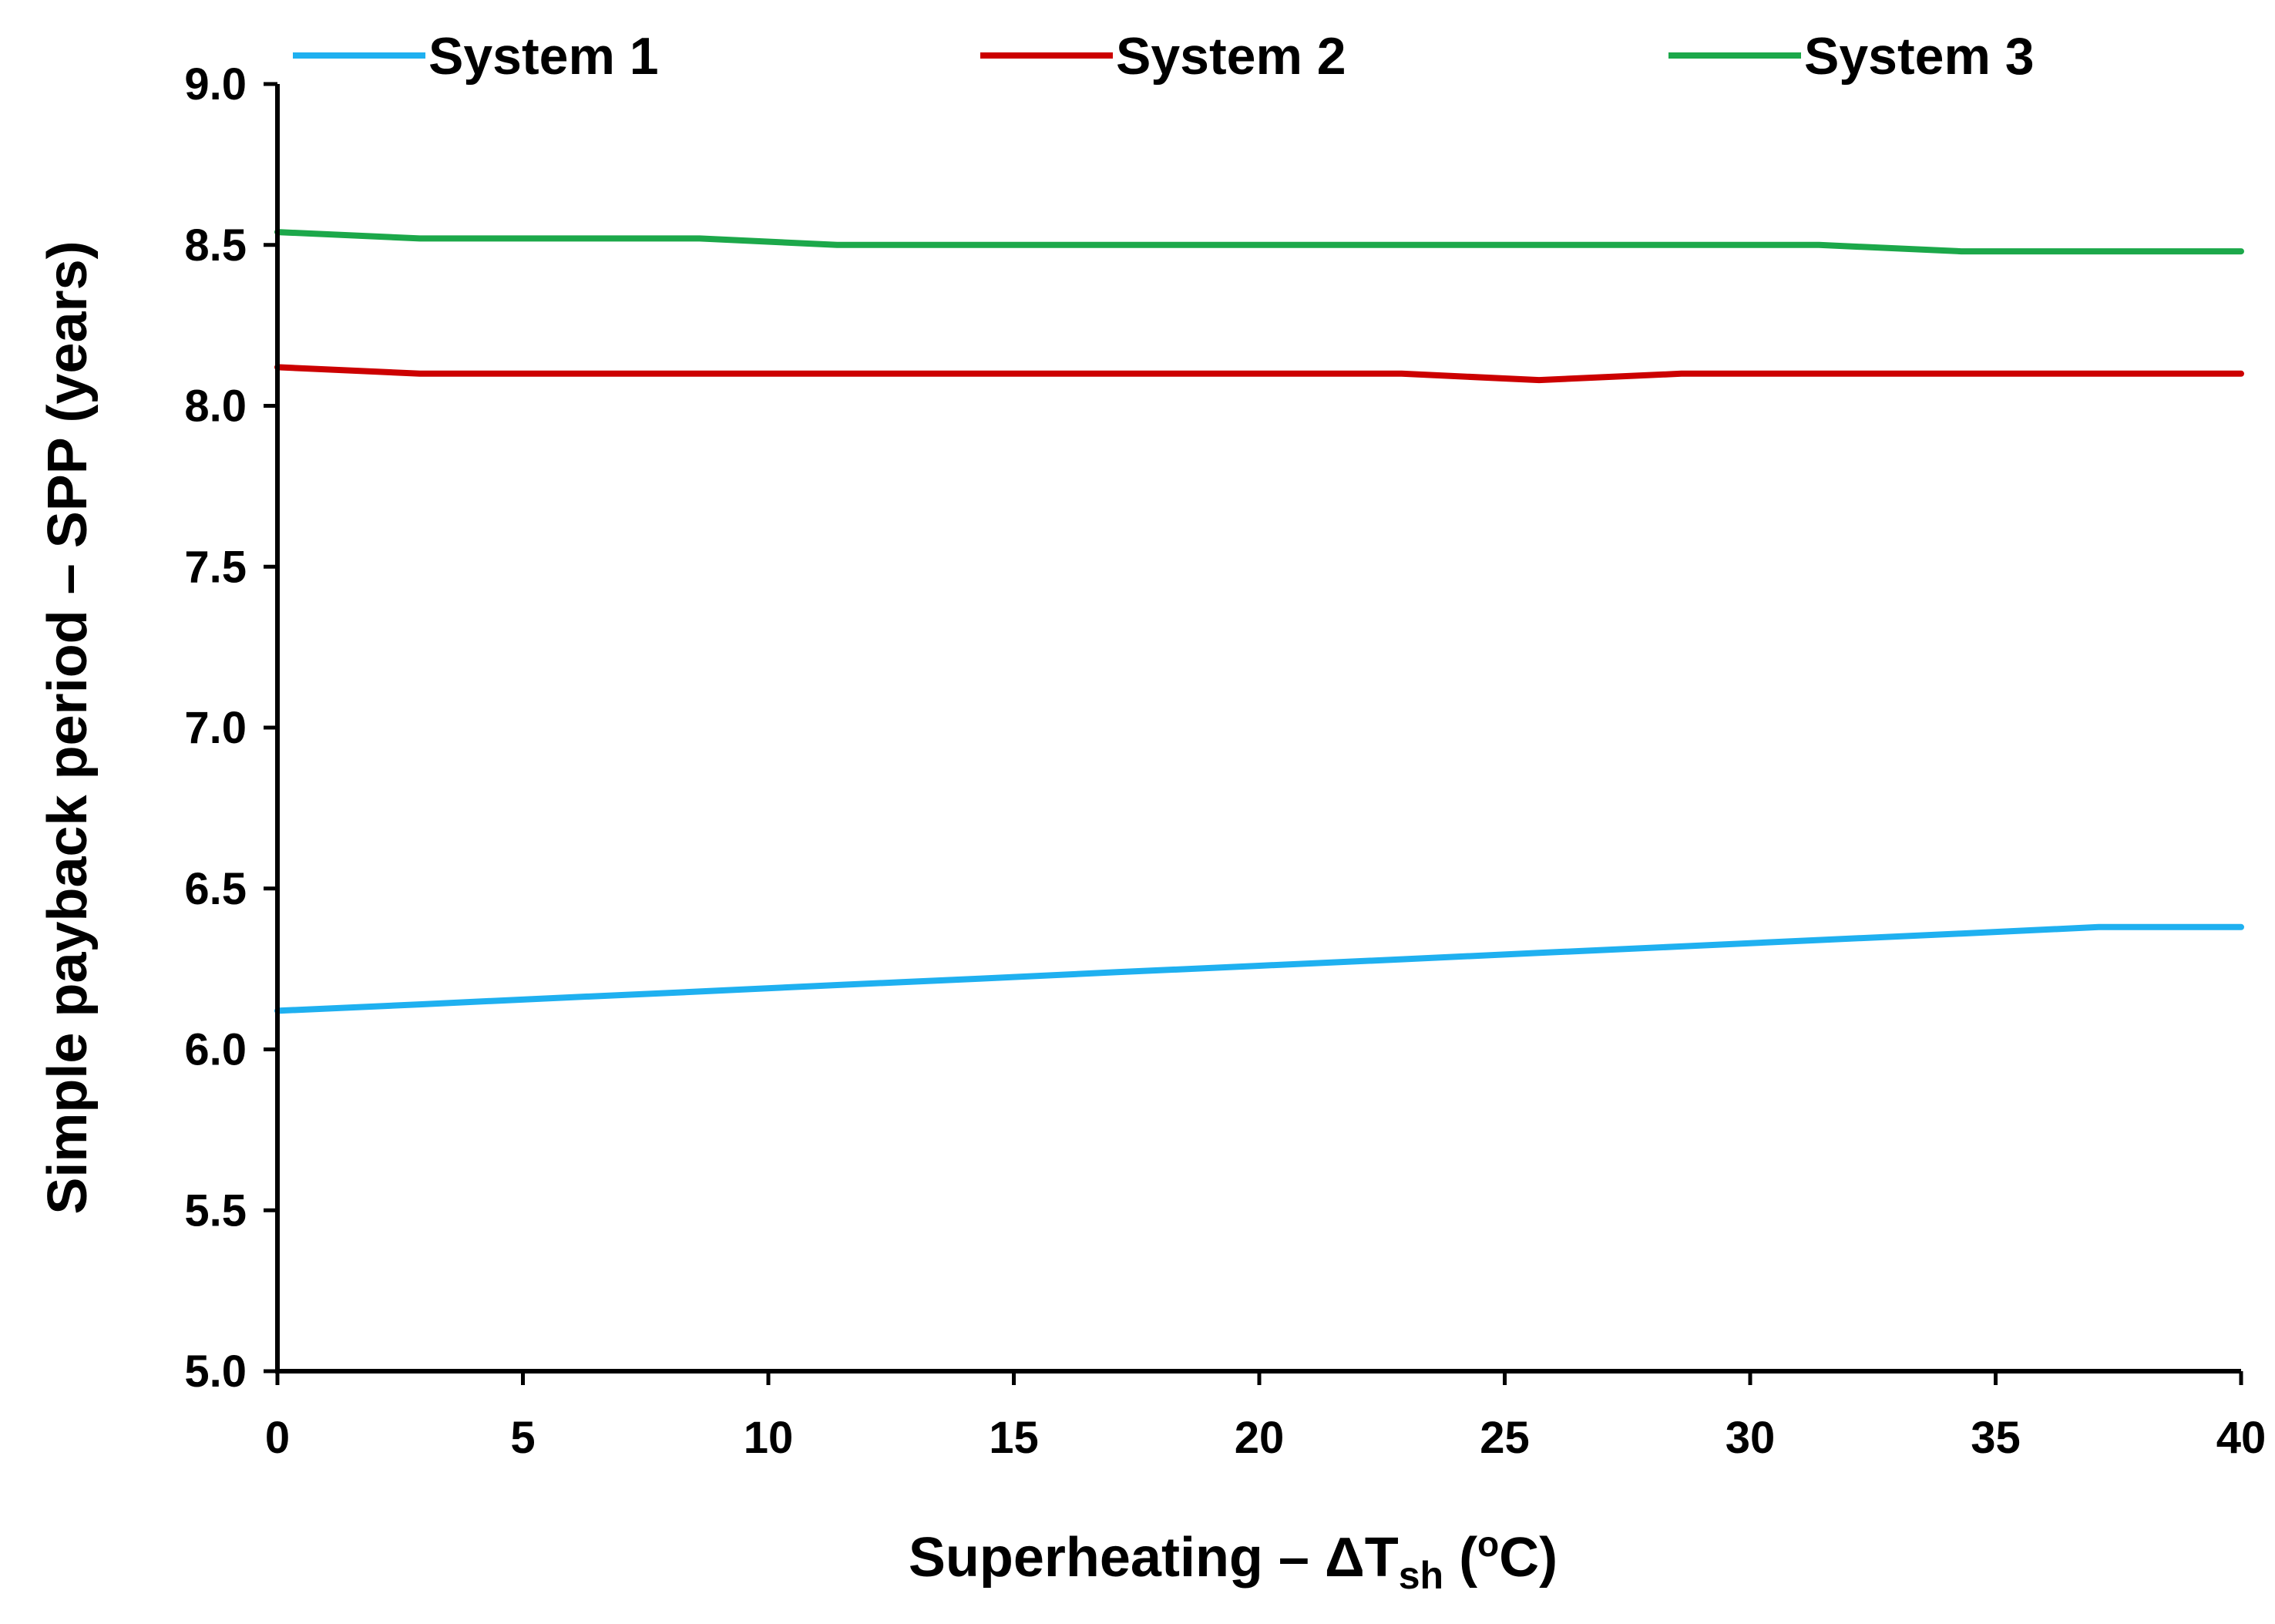 The image size is (2275, 1624). Describe the element at coordinates (769, 1438) in the screenshot. I see `x-tick-label: 10` at that location.